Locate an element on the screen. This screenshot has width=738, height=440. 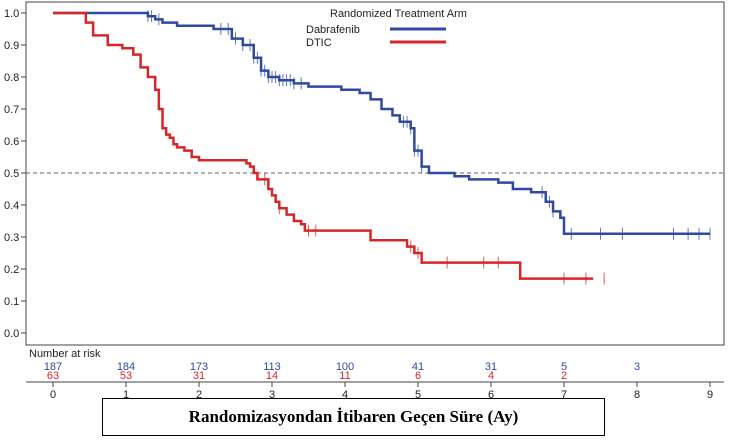
risk-count-dabrafenib: 41 is located at coordinates (418, 367).